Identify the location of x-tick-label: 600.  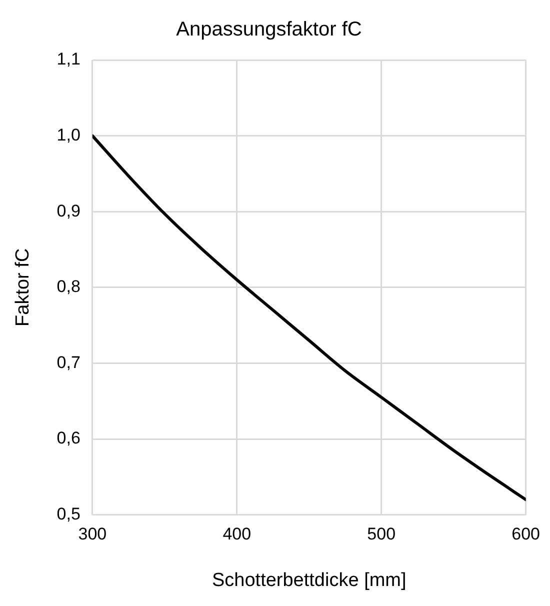
(526, 534).